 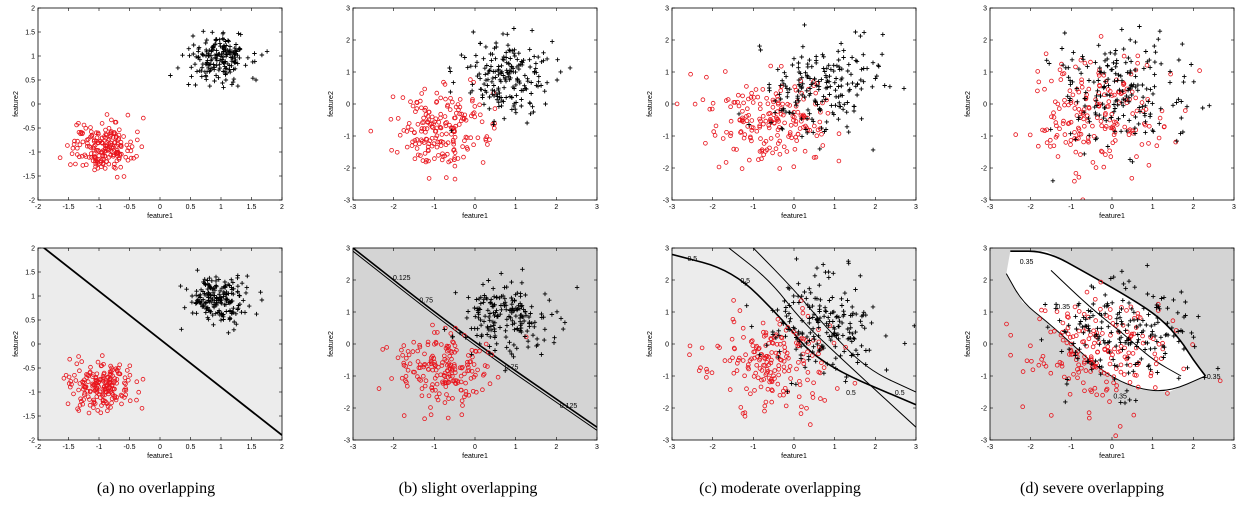 I want to click on x-tick-label: -2, so click(x=1031, y=207).